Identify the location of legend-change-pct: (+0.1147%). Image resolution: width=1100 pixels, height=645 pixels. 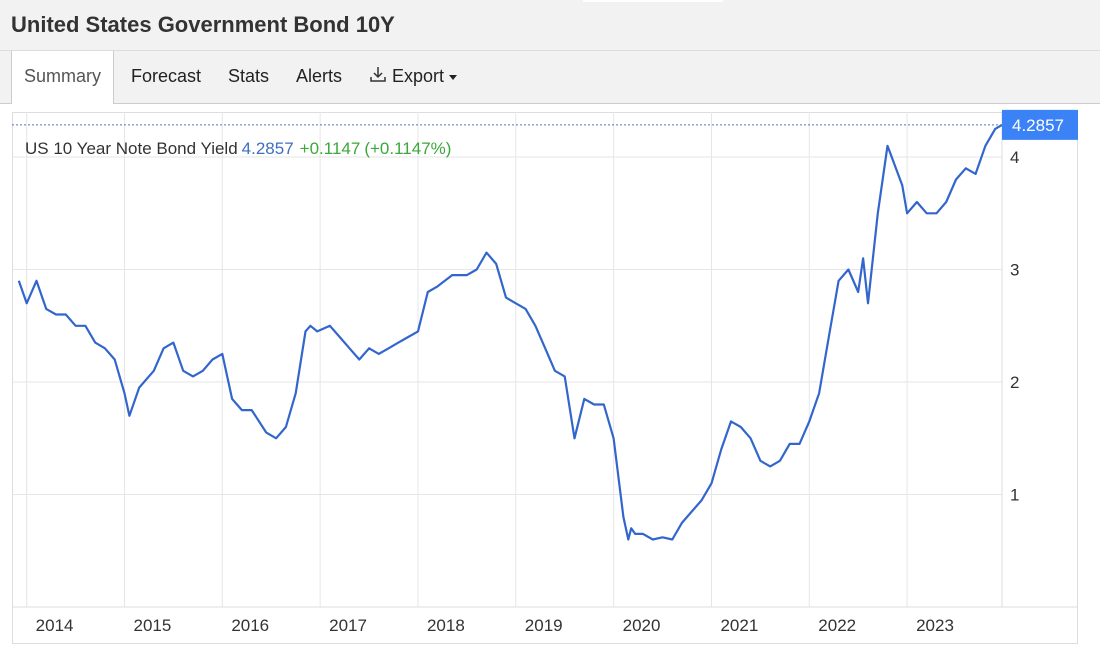
(408, 148).